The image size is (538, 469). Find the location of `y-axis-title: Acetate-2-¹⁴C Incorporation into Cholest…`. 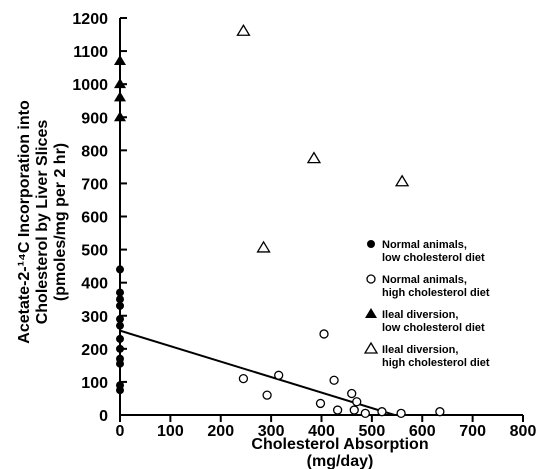

y-axis-title: Acetate-2-¹⁴C Incorporation into Cholest… is located at coordinates (42, 222).